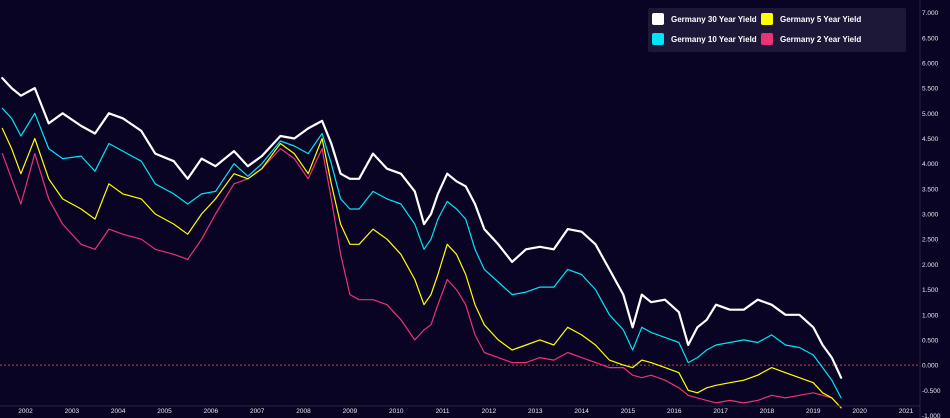  What do you see at coordinates (859, 411) in the screenshot?
I see `x-tick-label: 2020` at bounding box center [859, 411].